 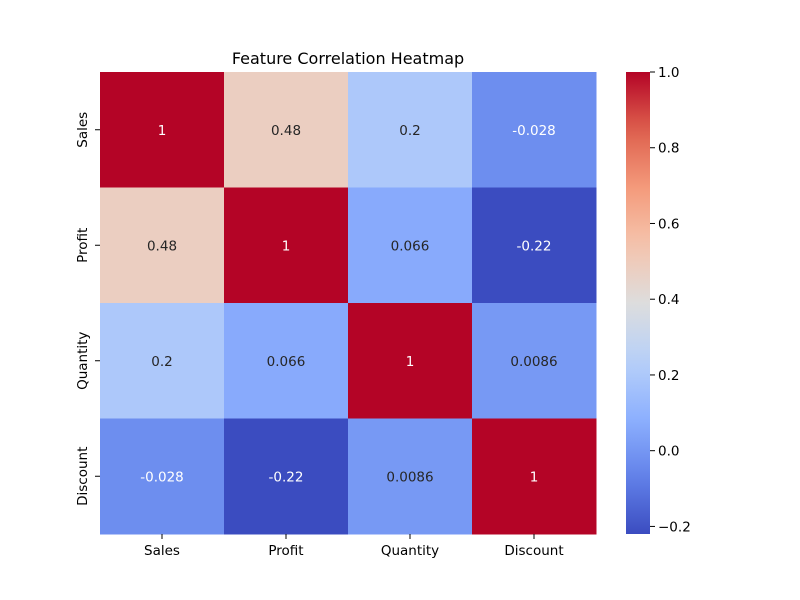 What do you see at coordinates (668, 149) in the screenshot?
I see `colorbar-tick-label: 0.8` at bounding box center [668, 149].